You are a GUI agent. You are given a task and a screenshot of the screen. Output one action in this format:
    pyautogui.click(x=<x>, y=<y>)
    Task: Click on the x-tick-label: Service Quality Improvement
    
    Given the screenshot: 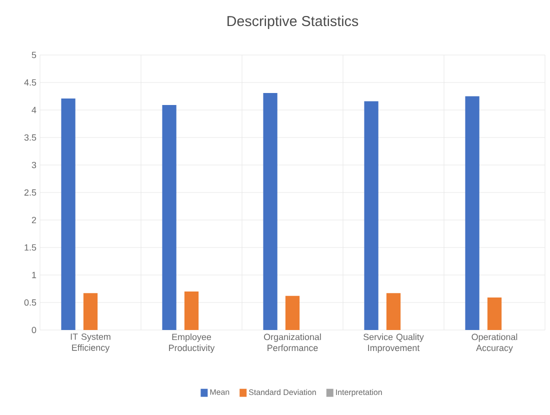 What is the action you would take?
    pyautogui.click(x=394, y=343)
    